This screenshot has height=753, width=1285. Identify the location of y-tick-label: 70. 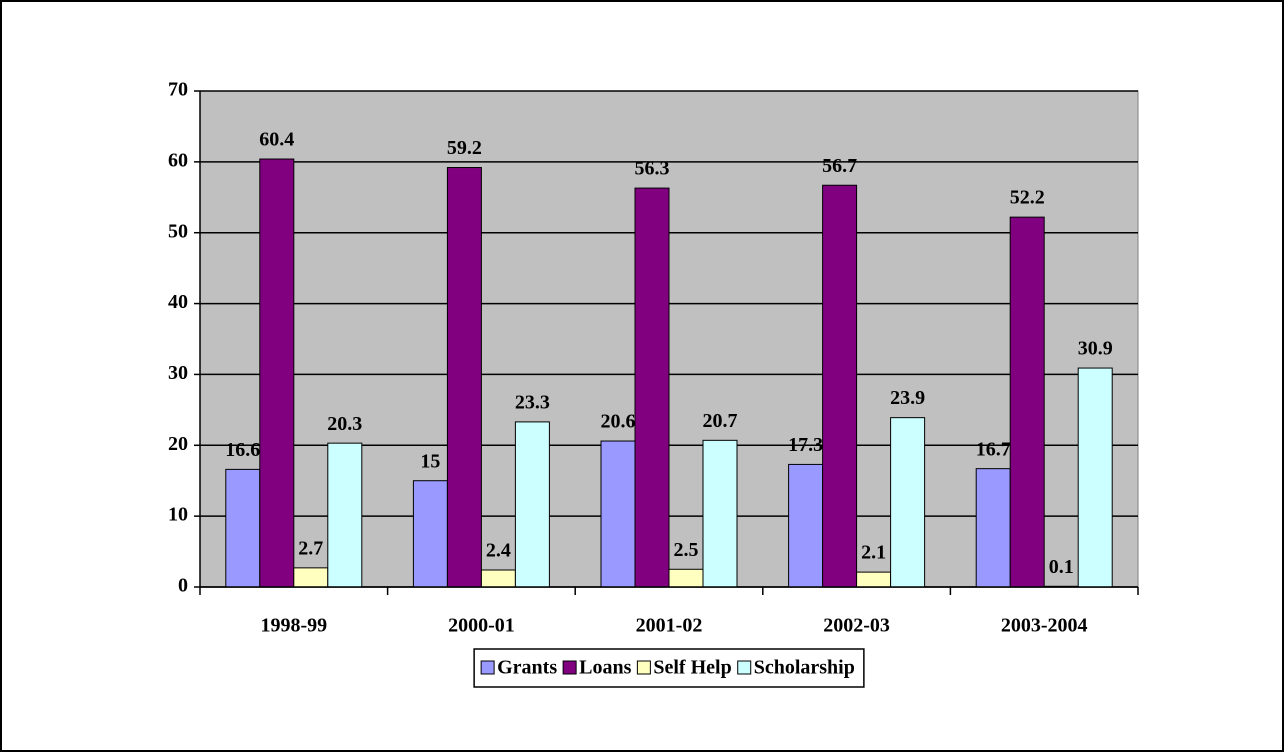
(178, 90).